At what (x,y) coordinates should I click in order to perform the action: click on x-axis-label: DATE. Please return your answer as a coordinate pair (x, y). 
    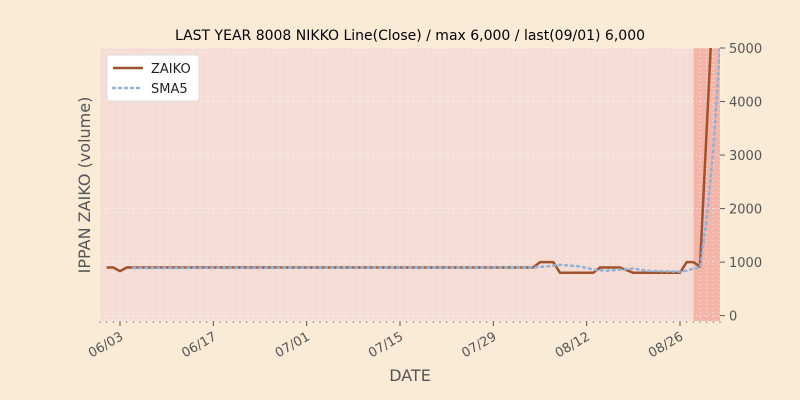
    Looking at the image, I should click on (410, 375).